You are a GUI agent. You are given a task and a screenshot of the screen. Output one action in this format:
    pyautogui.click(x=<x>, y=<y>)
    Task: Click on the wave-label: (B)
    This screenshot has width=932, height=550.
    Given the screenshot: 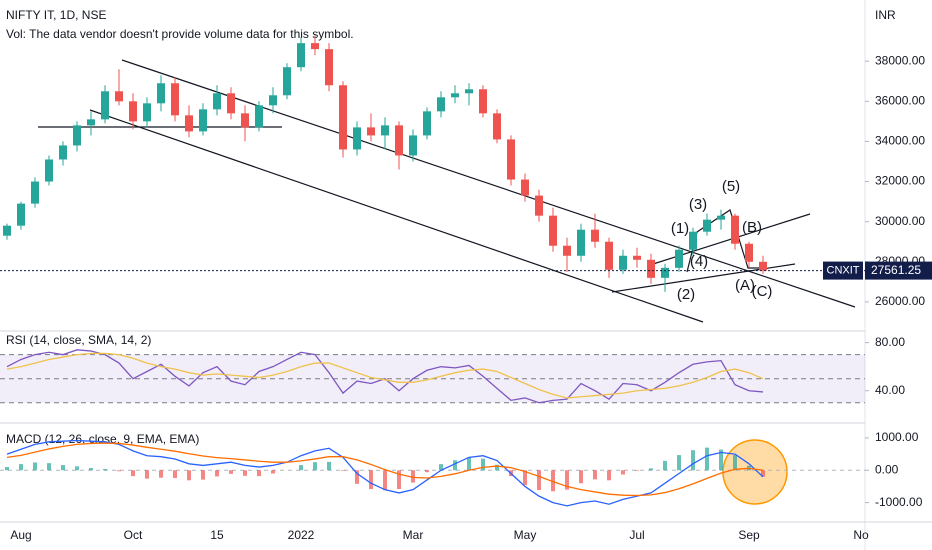 What is the action you would take?
    pyautogui.click(x=752, y=227)
    